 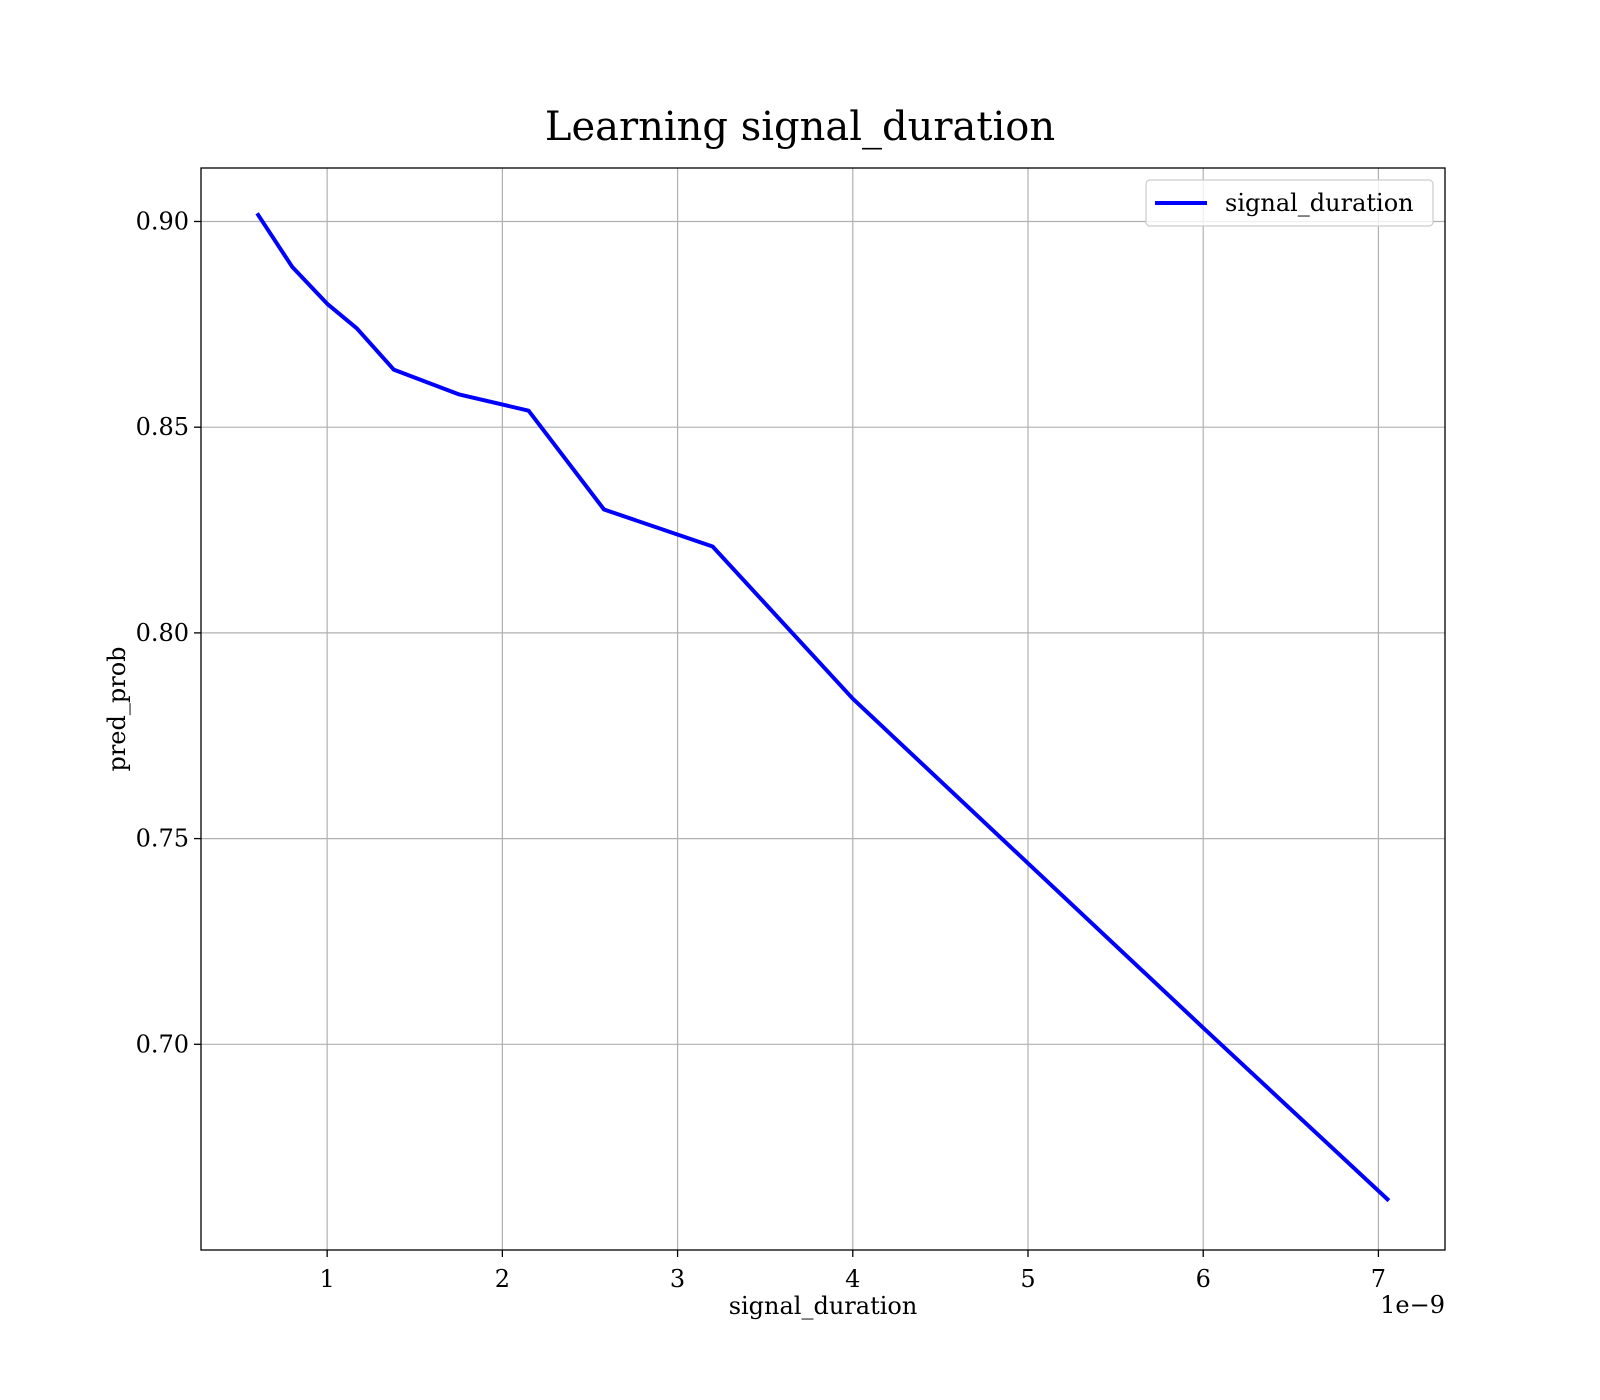 I want to click on x-tick-label: 5, so click(x=1027, y=1279).